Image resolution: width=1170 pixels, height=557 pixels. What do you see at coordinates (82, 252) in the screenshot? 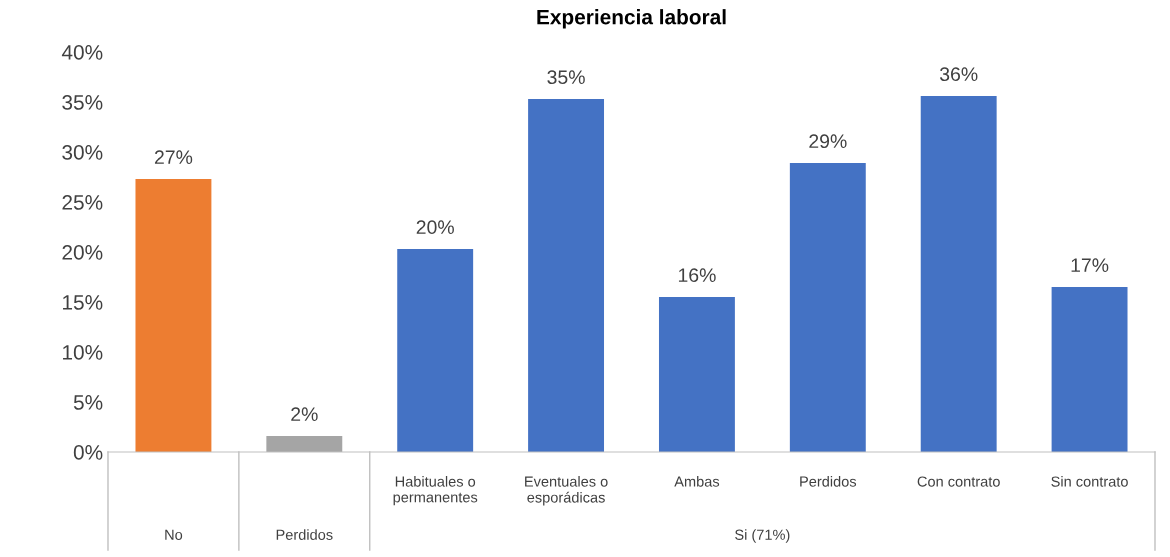
I see `y-tick-label: 20%` at bounding box center [82, 252].